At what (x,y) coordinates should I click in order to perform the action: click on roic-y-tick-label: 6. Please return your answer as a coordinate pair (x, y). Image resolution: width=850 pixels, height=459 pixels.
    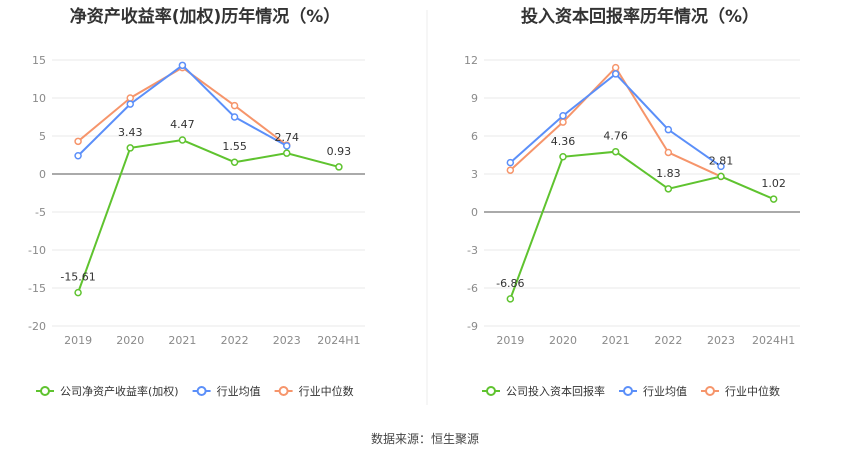
    Looking at the image, I should click on (474, 136).